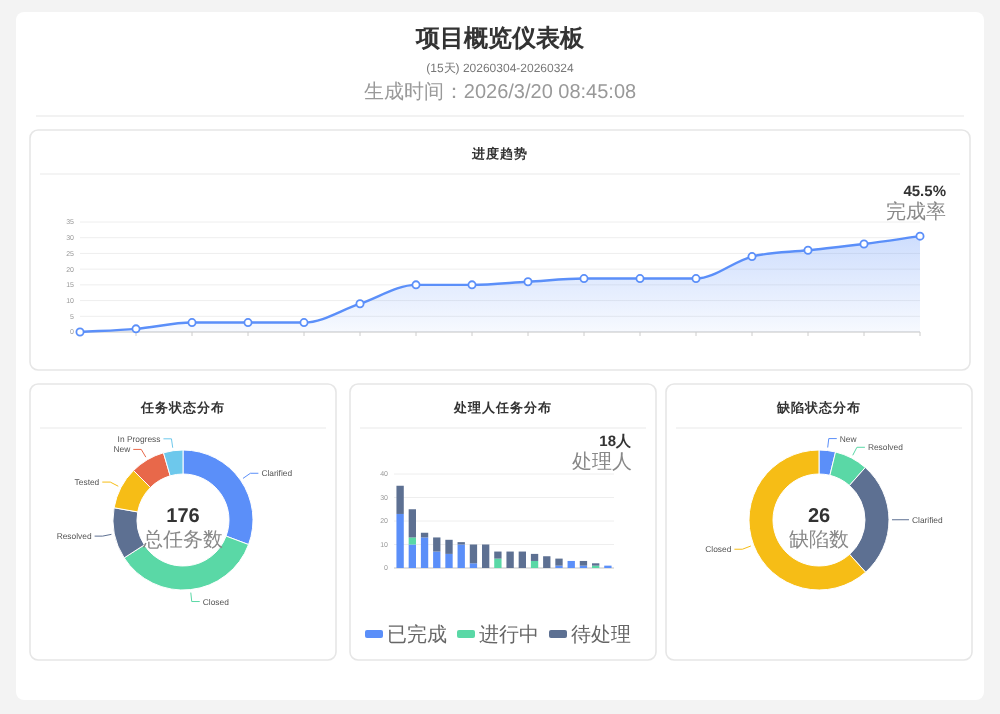  I want to click on text: 26, so click(819, 517).